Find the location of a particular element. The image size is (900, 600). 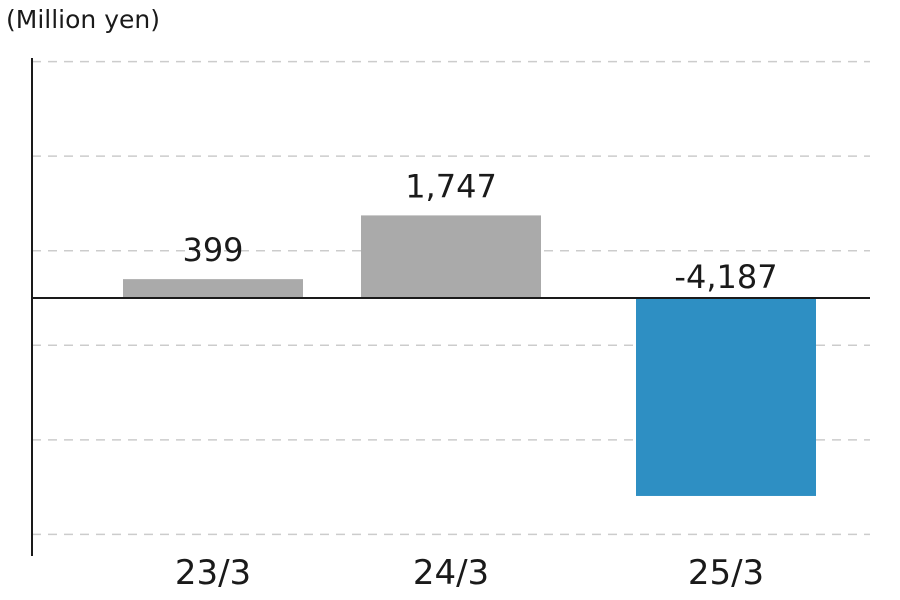

x-tick-label: 25/3 is located at coordinates (726, 573).